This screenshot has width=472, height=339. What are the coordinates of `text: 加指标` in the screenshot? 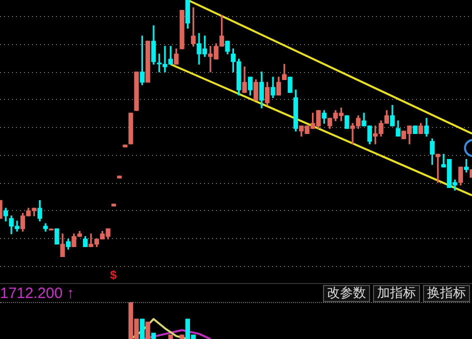 It's located at (396, 293).